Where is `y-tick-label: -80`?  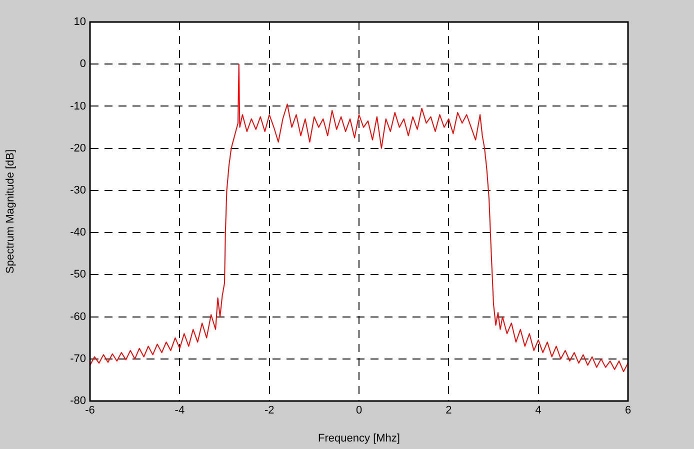 y-tick-label: -80 is located at coordinates (78, 401).